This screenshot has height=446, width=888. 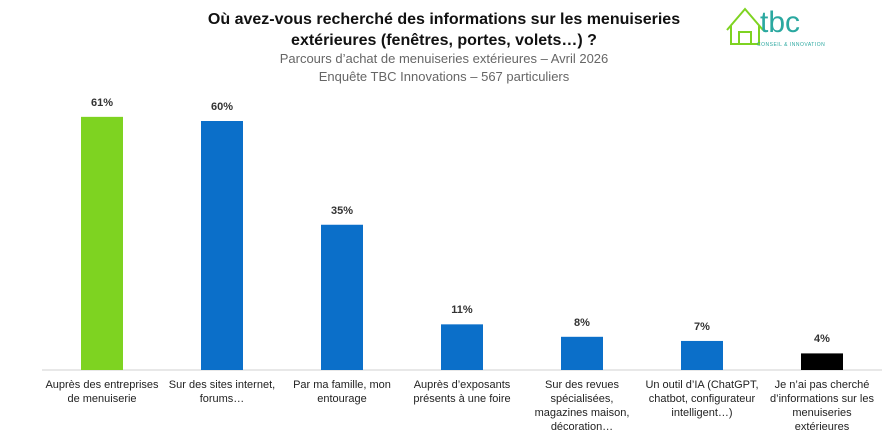 I want to click on logo-tagline: CONSEIL & INNOVATION, so click(x=791, y=45).